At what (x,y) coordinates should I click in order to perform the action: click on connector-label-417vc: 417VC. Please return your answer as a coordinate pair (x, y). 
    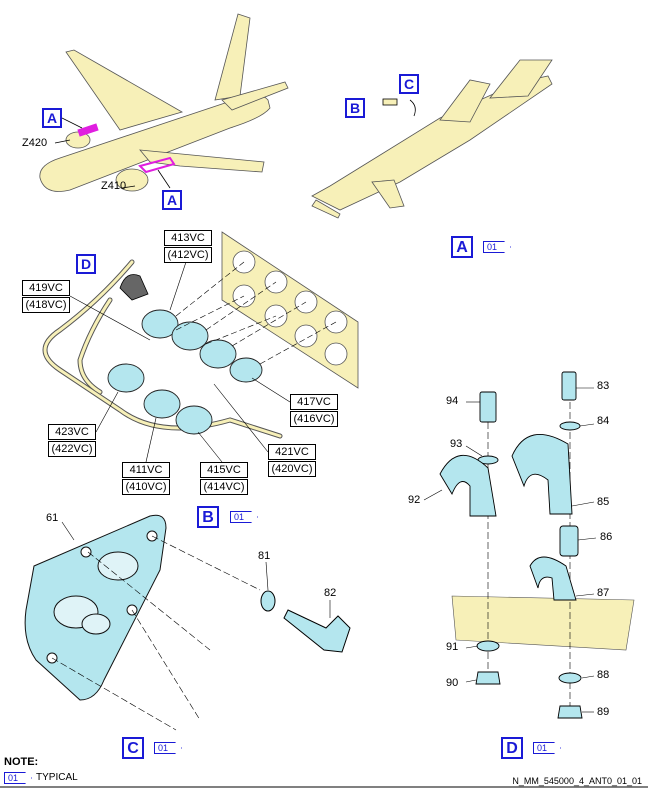
    Looking at the image, I should click on (314, 402).